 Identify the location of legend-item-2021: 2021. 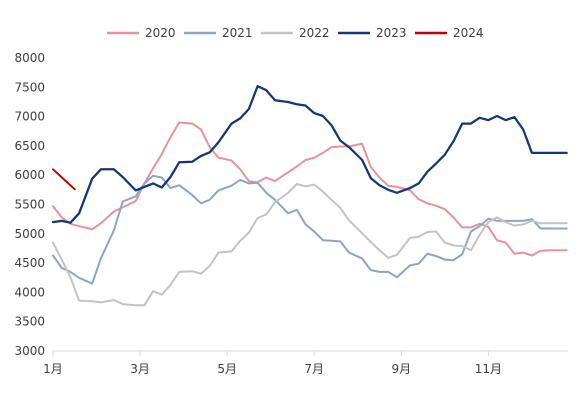
(218, 33).